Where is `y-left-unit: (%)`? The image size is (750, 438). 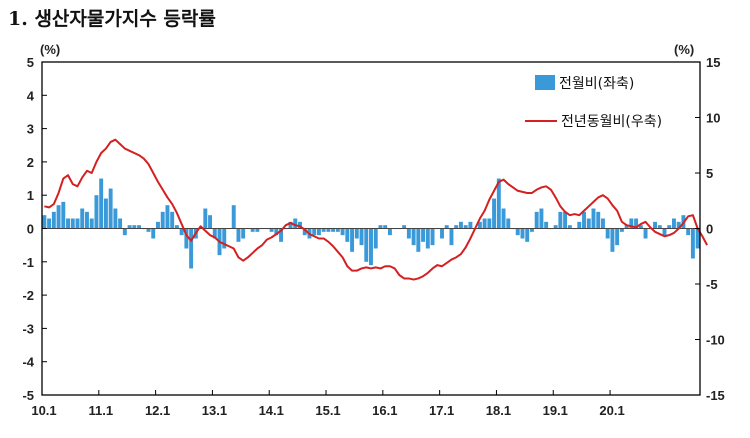 y-left-unit: (%) is located at coordinates (50, 49).